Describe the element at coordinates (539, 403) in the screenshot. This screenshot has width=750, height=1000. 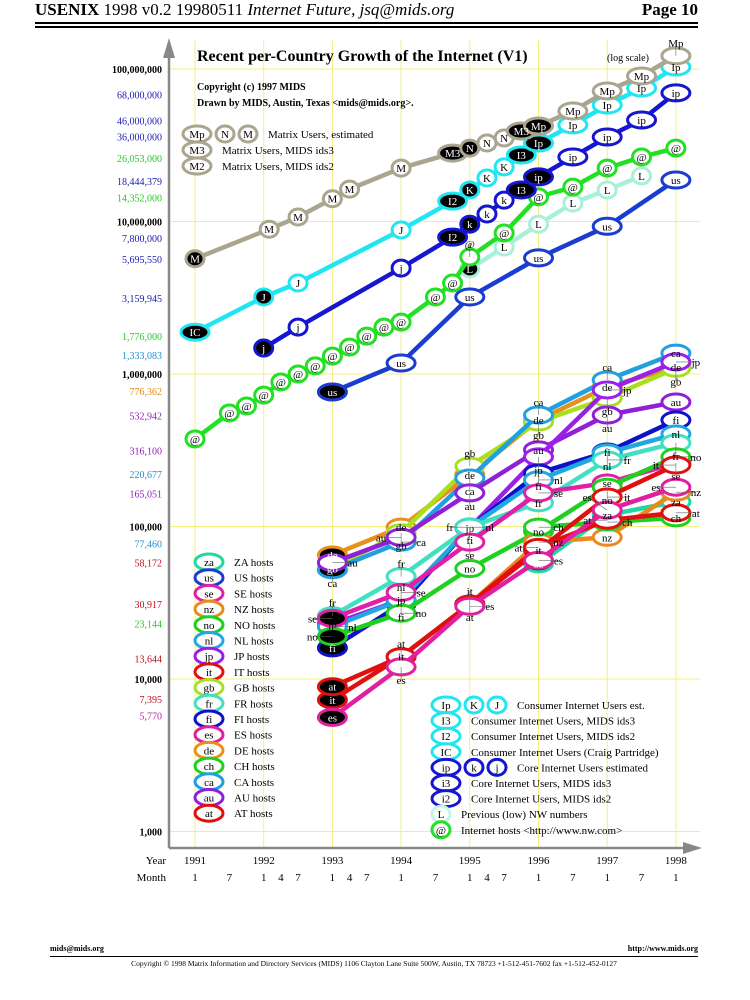
I see `data-point-label: ca` at that location.